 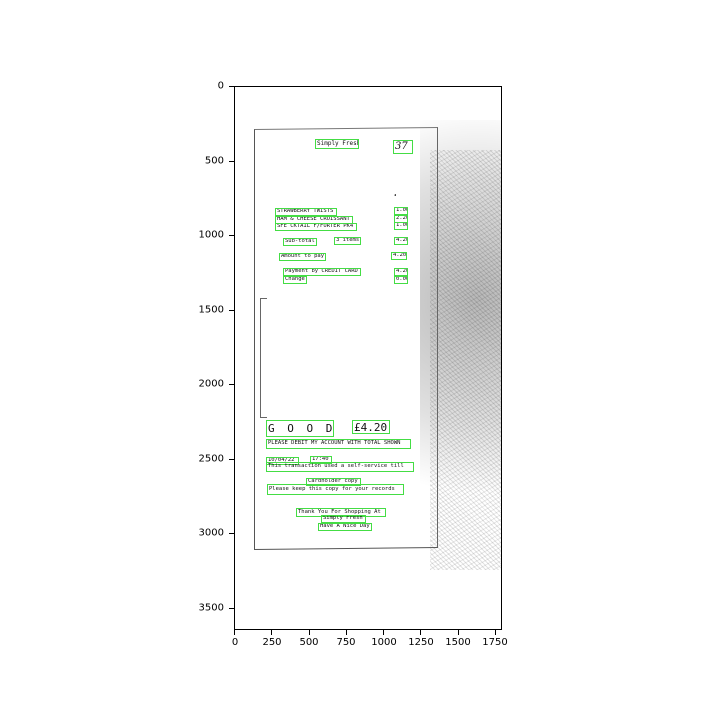 I want to click on item-name: SFE CKTAIL F/FURTER PK4, so click(x=316, y=227).